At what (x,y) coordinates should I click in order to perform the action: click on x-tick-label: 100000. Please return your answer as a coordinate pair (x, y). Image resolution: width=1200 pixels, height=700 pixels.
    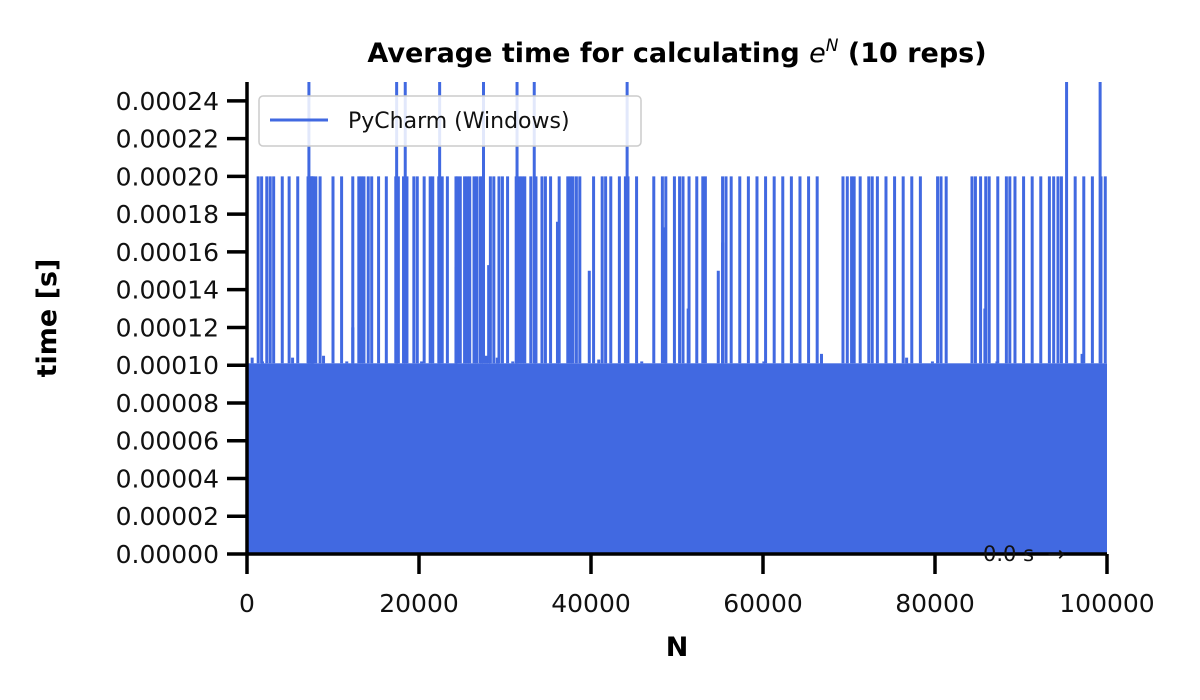
    Looking at the image, I should click on (1106, 603).